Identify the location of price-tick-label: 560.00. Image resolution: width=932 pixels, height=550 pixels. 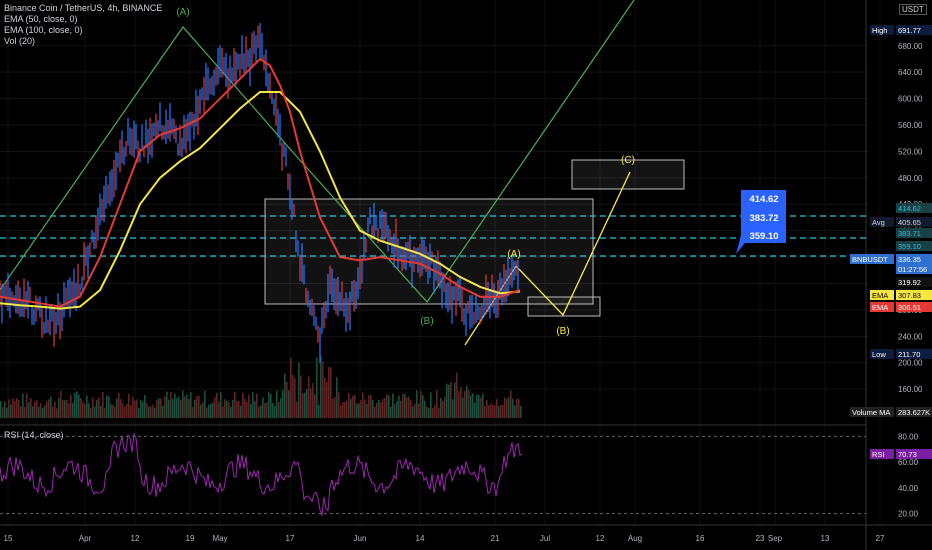
(910, 125).